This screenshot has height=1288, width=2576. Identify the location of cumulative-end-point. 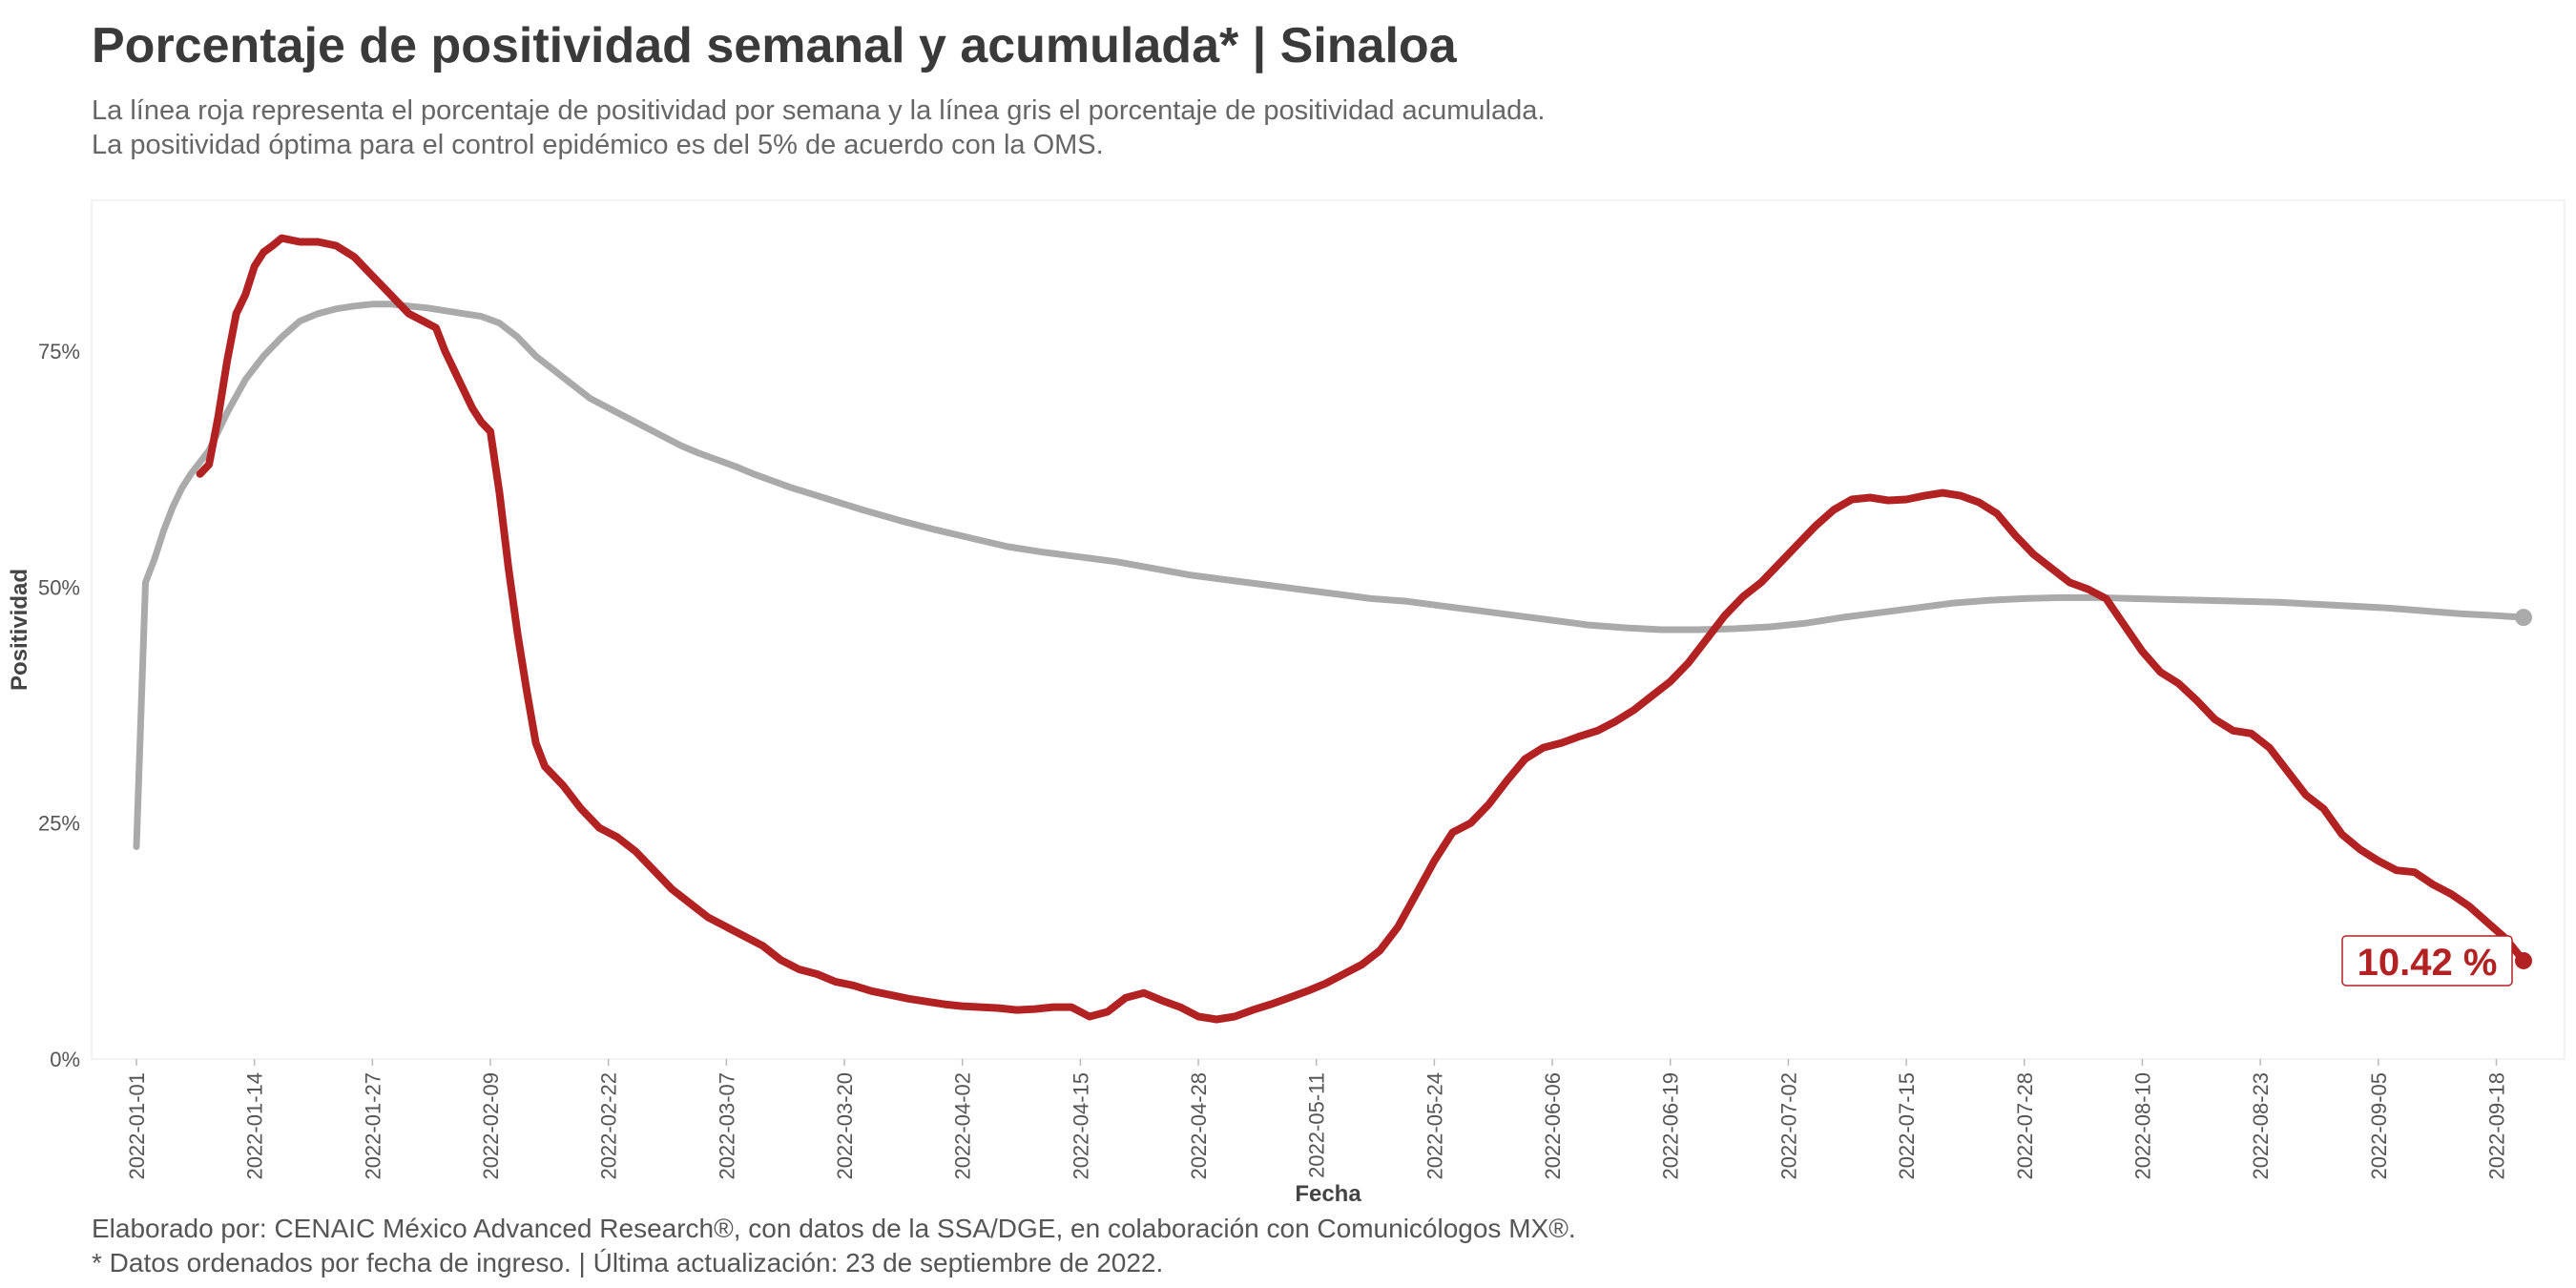
(2523, 618).